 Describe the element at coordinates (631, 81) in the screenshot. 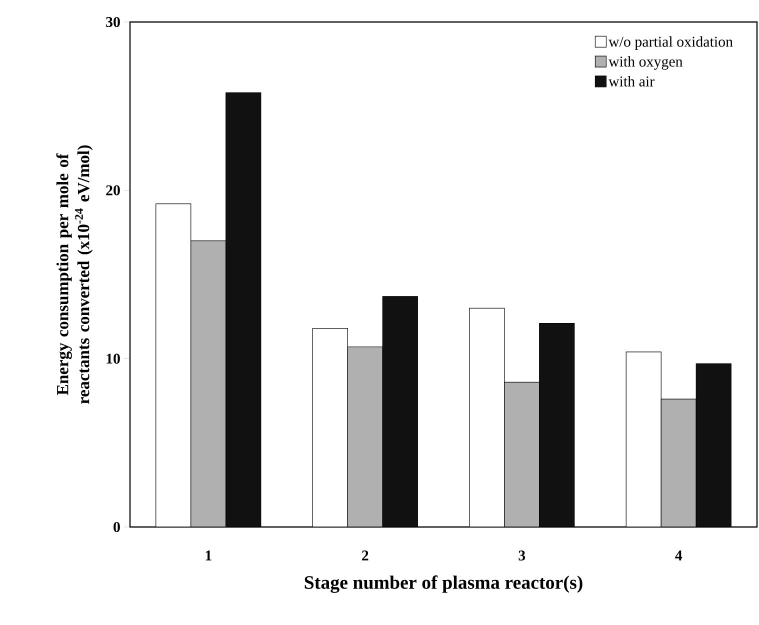

I see `legend-label: with air` at that location.